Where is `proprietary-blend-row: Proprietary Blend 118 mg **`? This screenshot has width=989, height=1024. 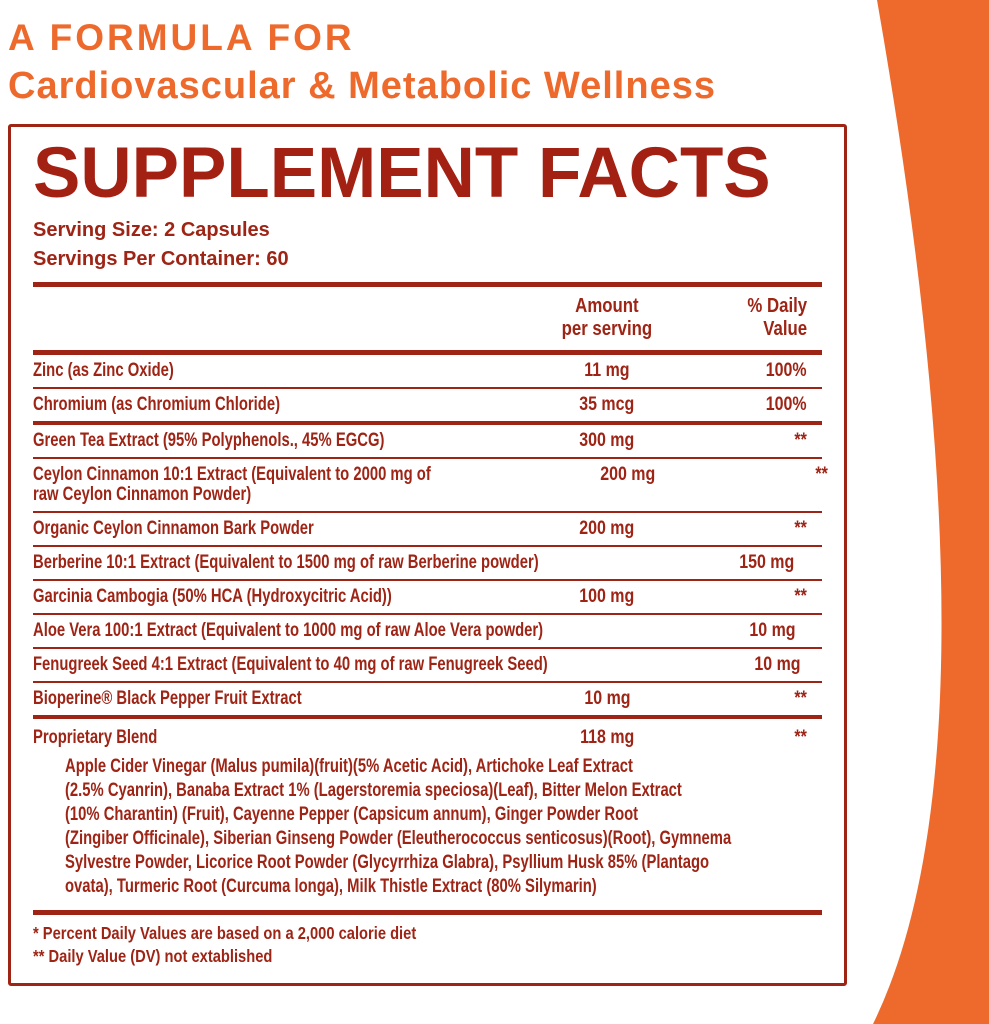
proprietary-blend-row: Proprietary Blend 118 mg ** is located at coordinates (427, 738).